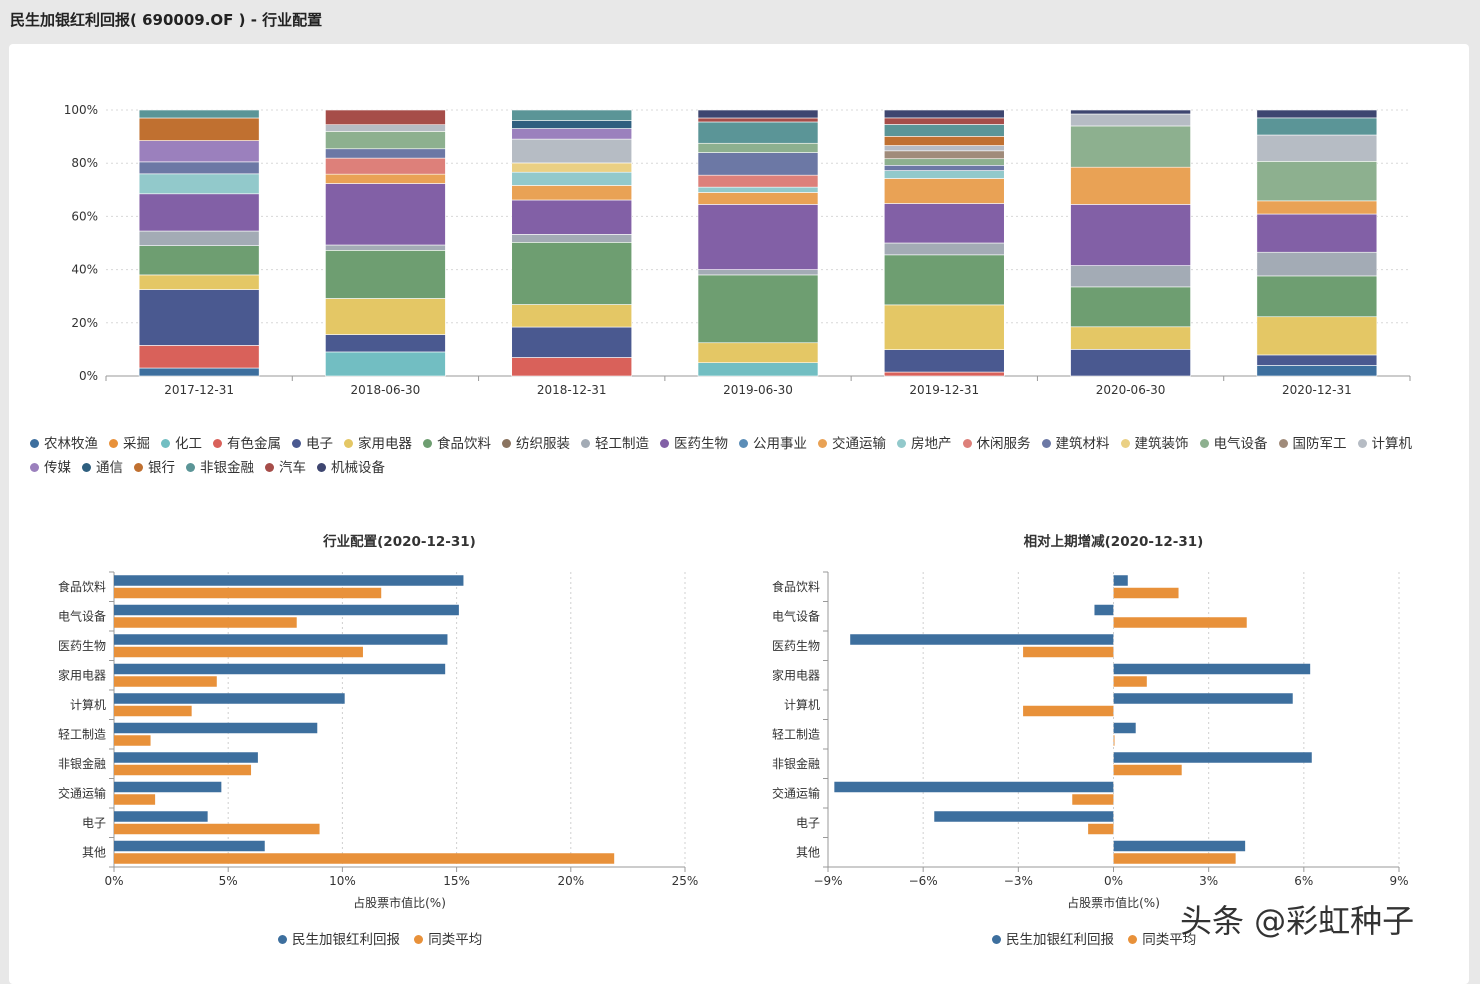 This screenshot has width=1480, height=984. Describe the element at coordinates (859, 444) in the screenshot. I see `legend-label: 交通运输` at that location.